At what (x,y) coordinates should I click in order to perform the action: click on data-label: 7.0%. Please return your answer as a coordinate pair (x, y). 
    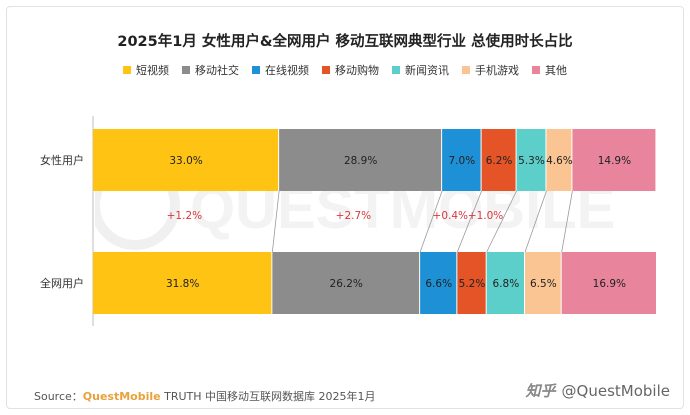
    Looking at the image, I should click on (462, 161).